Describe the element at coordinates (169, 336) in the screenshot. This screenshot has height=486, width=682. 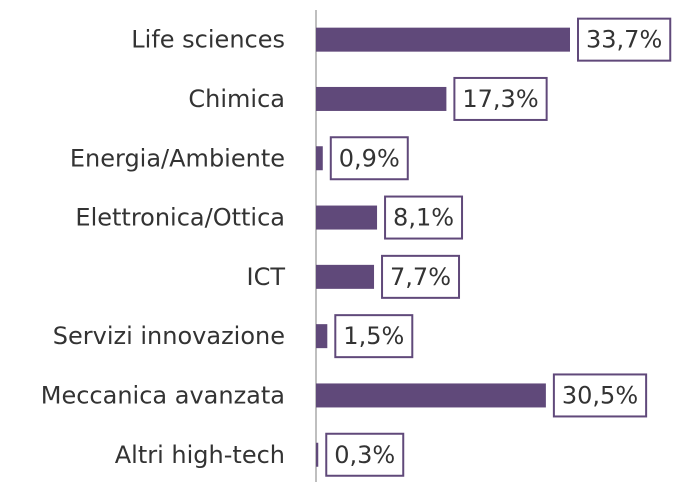
I see `y-tick-label: Servizi innovazione` at that location.